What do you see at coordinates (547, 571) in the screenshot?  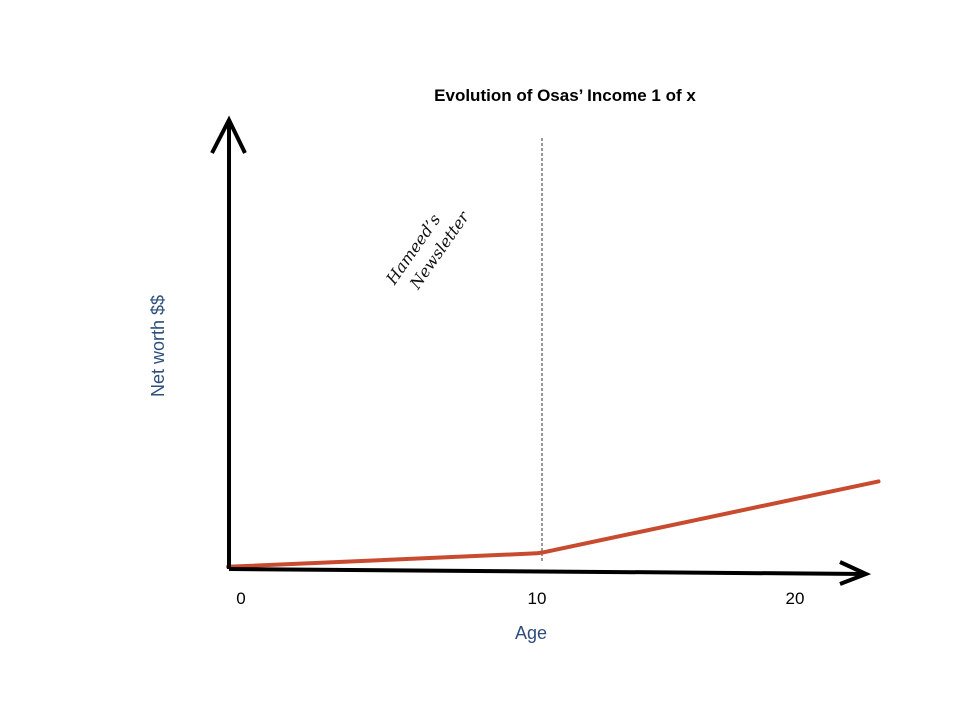 I see `x-axis` at bounding box center [547, 571].